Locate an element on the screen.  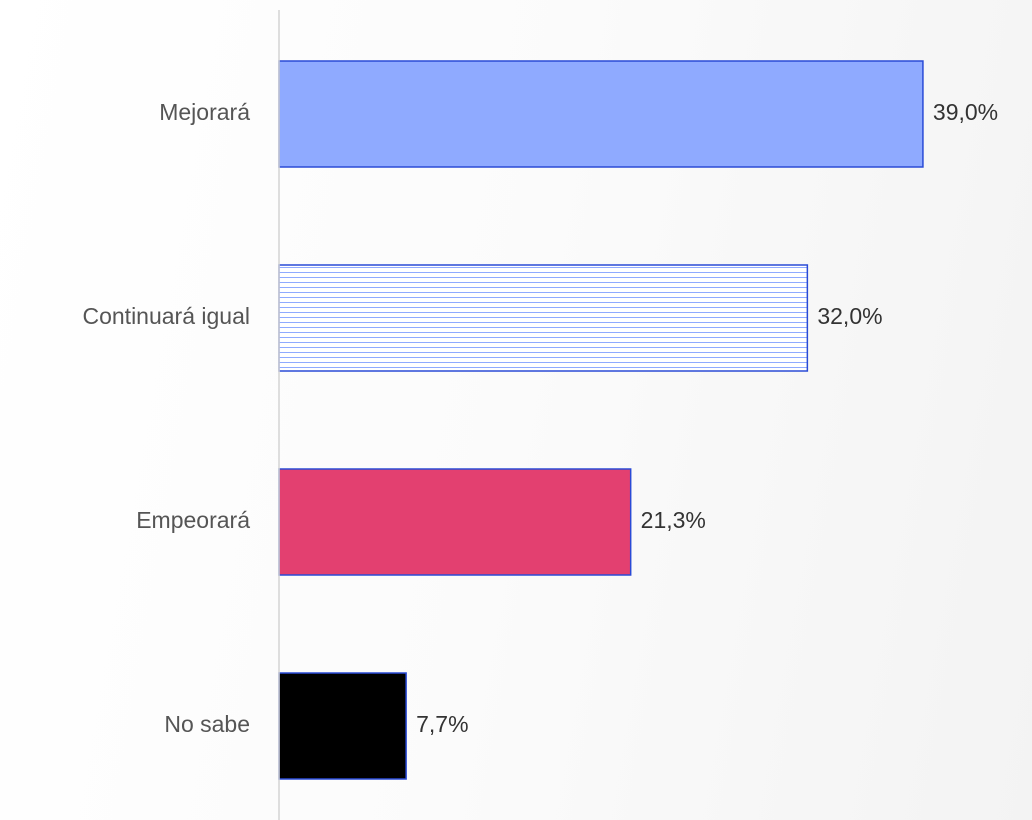
value-label: 7,7% is located at coordinates (442, 724).